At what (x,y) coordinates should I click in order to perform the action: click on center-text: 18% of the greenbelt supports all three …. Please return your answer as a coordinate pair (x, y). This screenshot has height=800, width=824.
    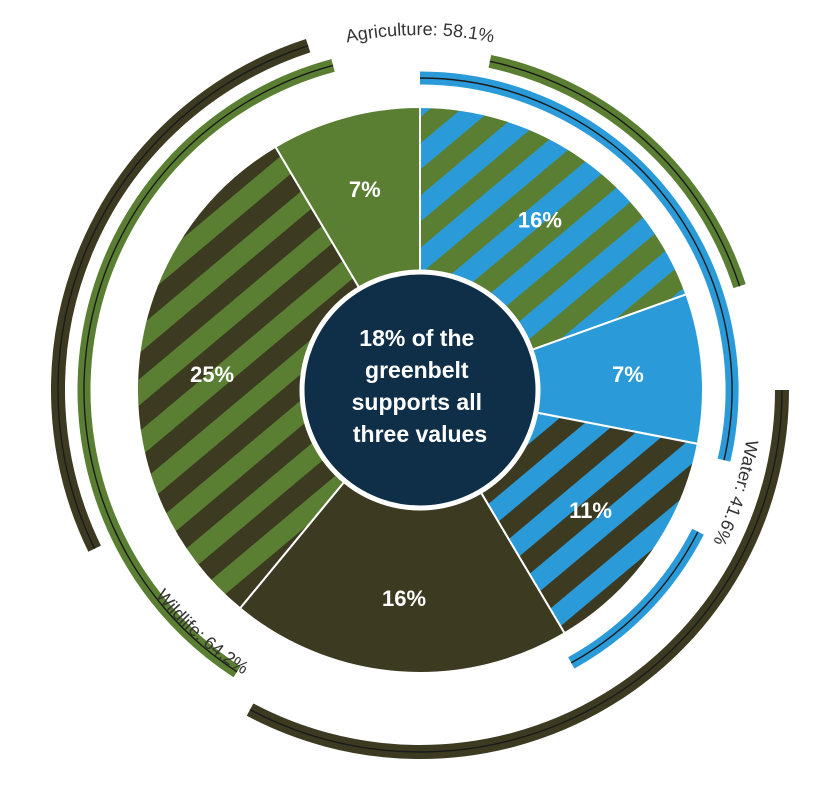
    Looking at the image, I should click on (420, 386).